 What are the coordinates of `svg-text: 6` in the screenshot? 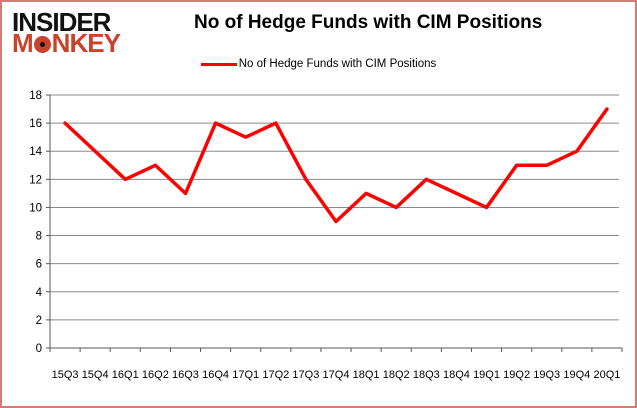 It's located at (39, 265).